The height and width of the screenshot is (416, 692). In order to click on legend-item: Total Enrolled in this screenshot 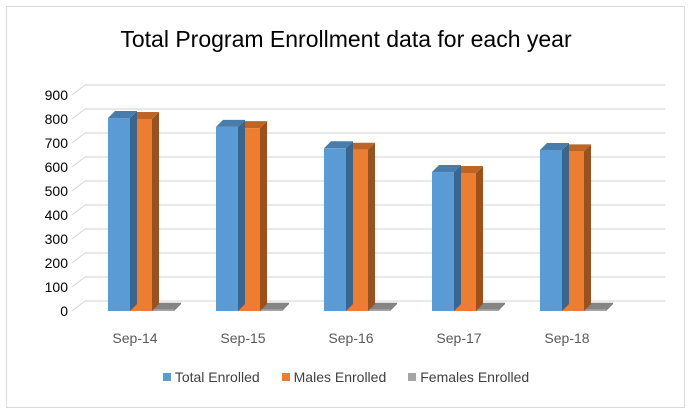, I will do `click(211, 377)`.